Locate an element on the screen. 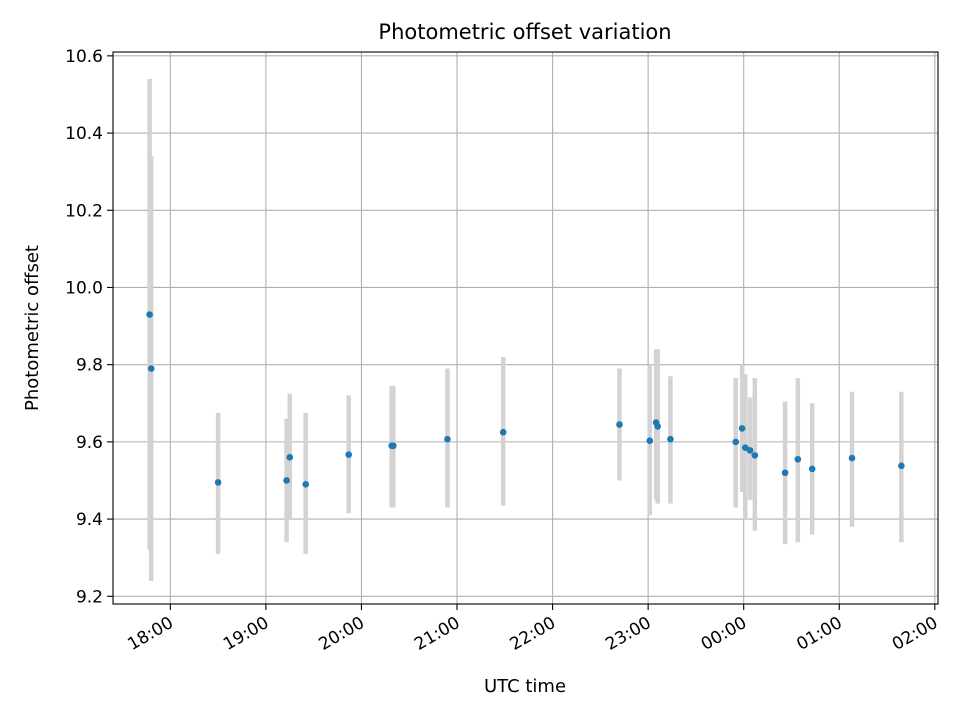  y-axis-ticks: 9.2 9.4 9.6 9.8 10.0 10.2 10.4 10.6 is located at coordinates (89, 327).